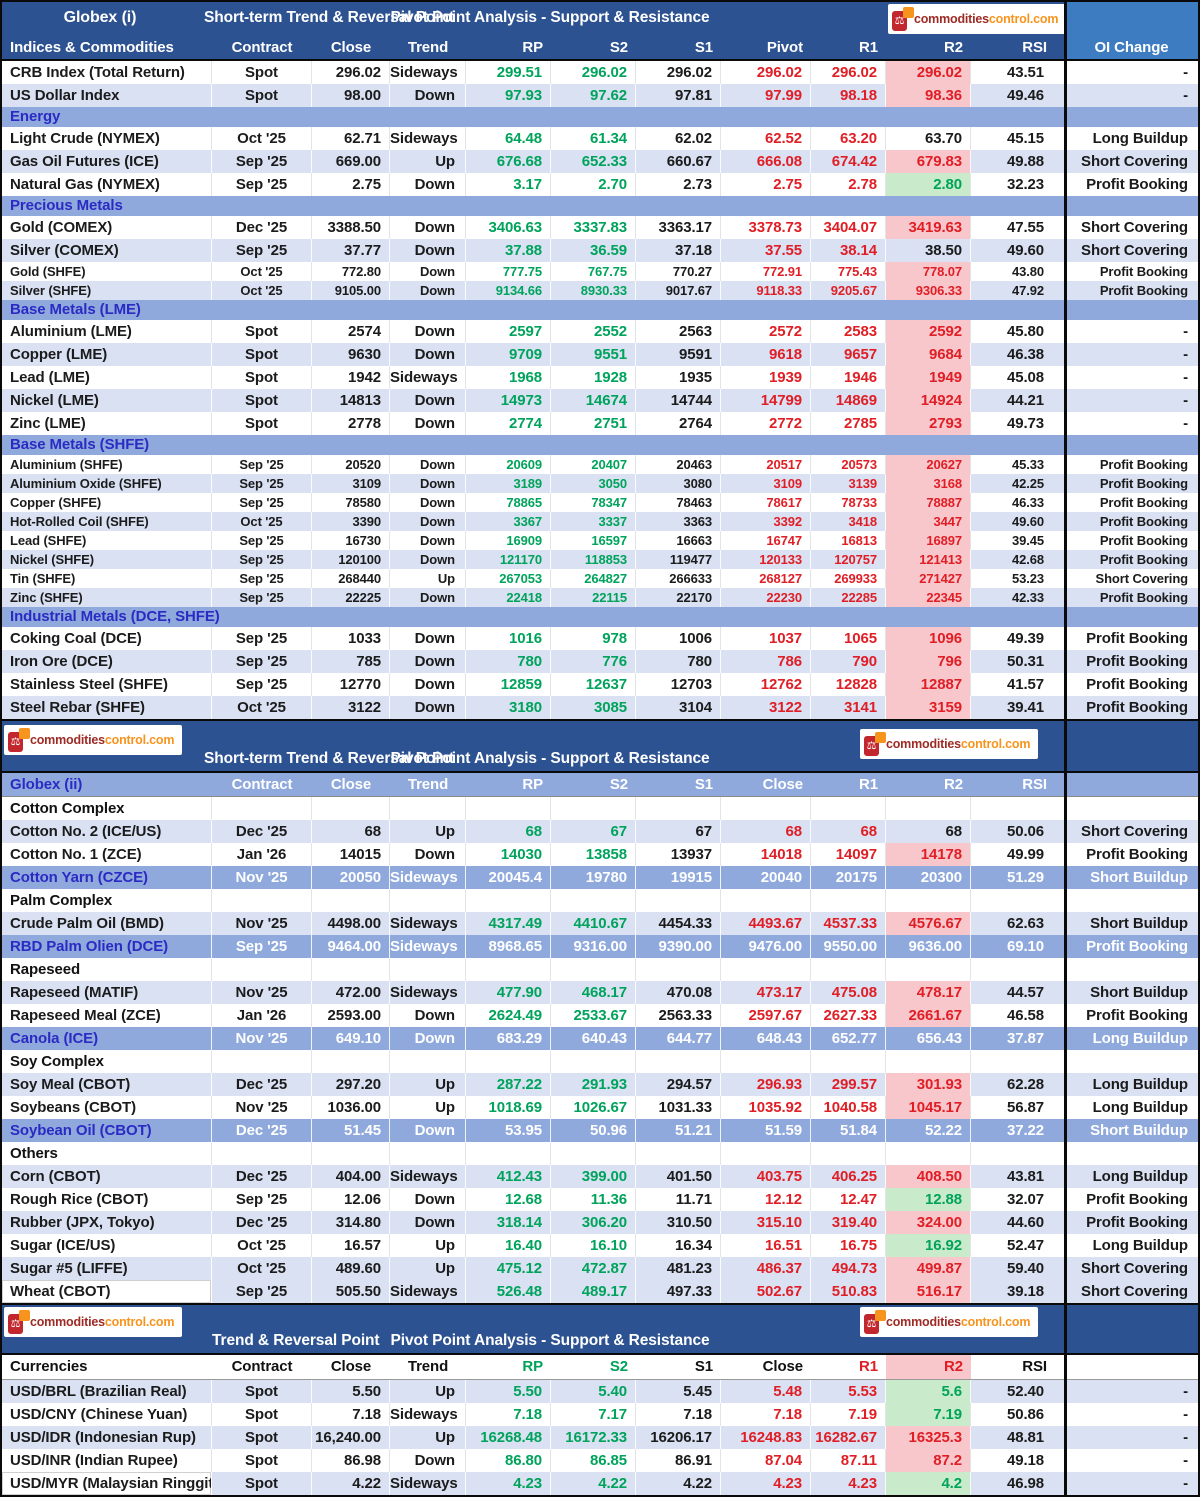  Describe the element at coordinates (351, 1084) in the screenshot. I see `cell-close: 297.20` at that location.